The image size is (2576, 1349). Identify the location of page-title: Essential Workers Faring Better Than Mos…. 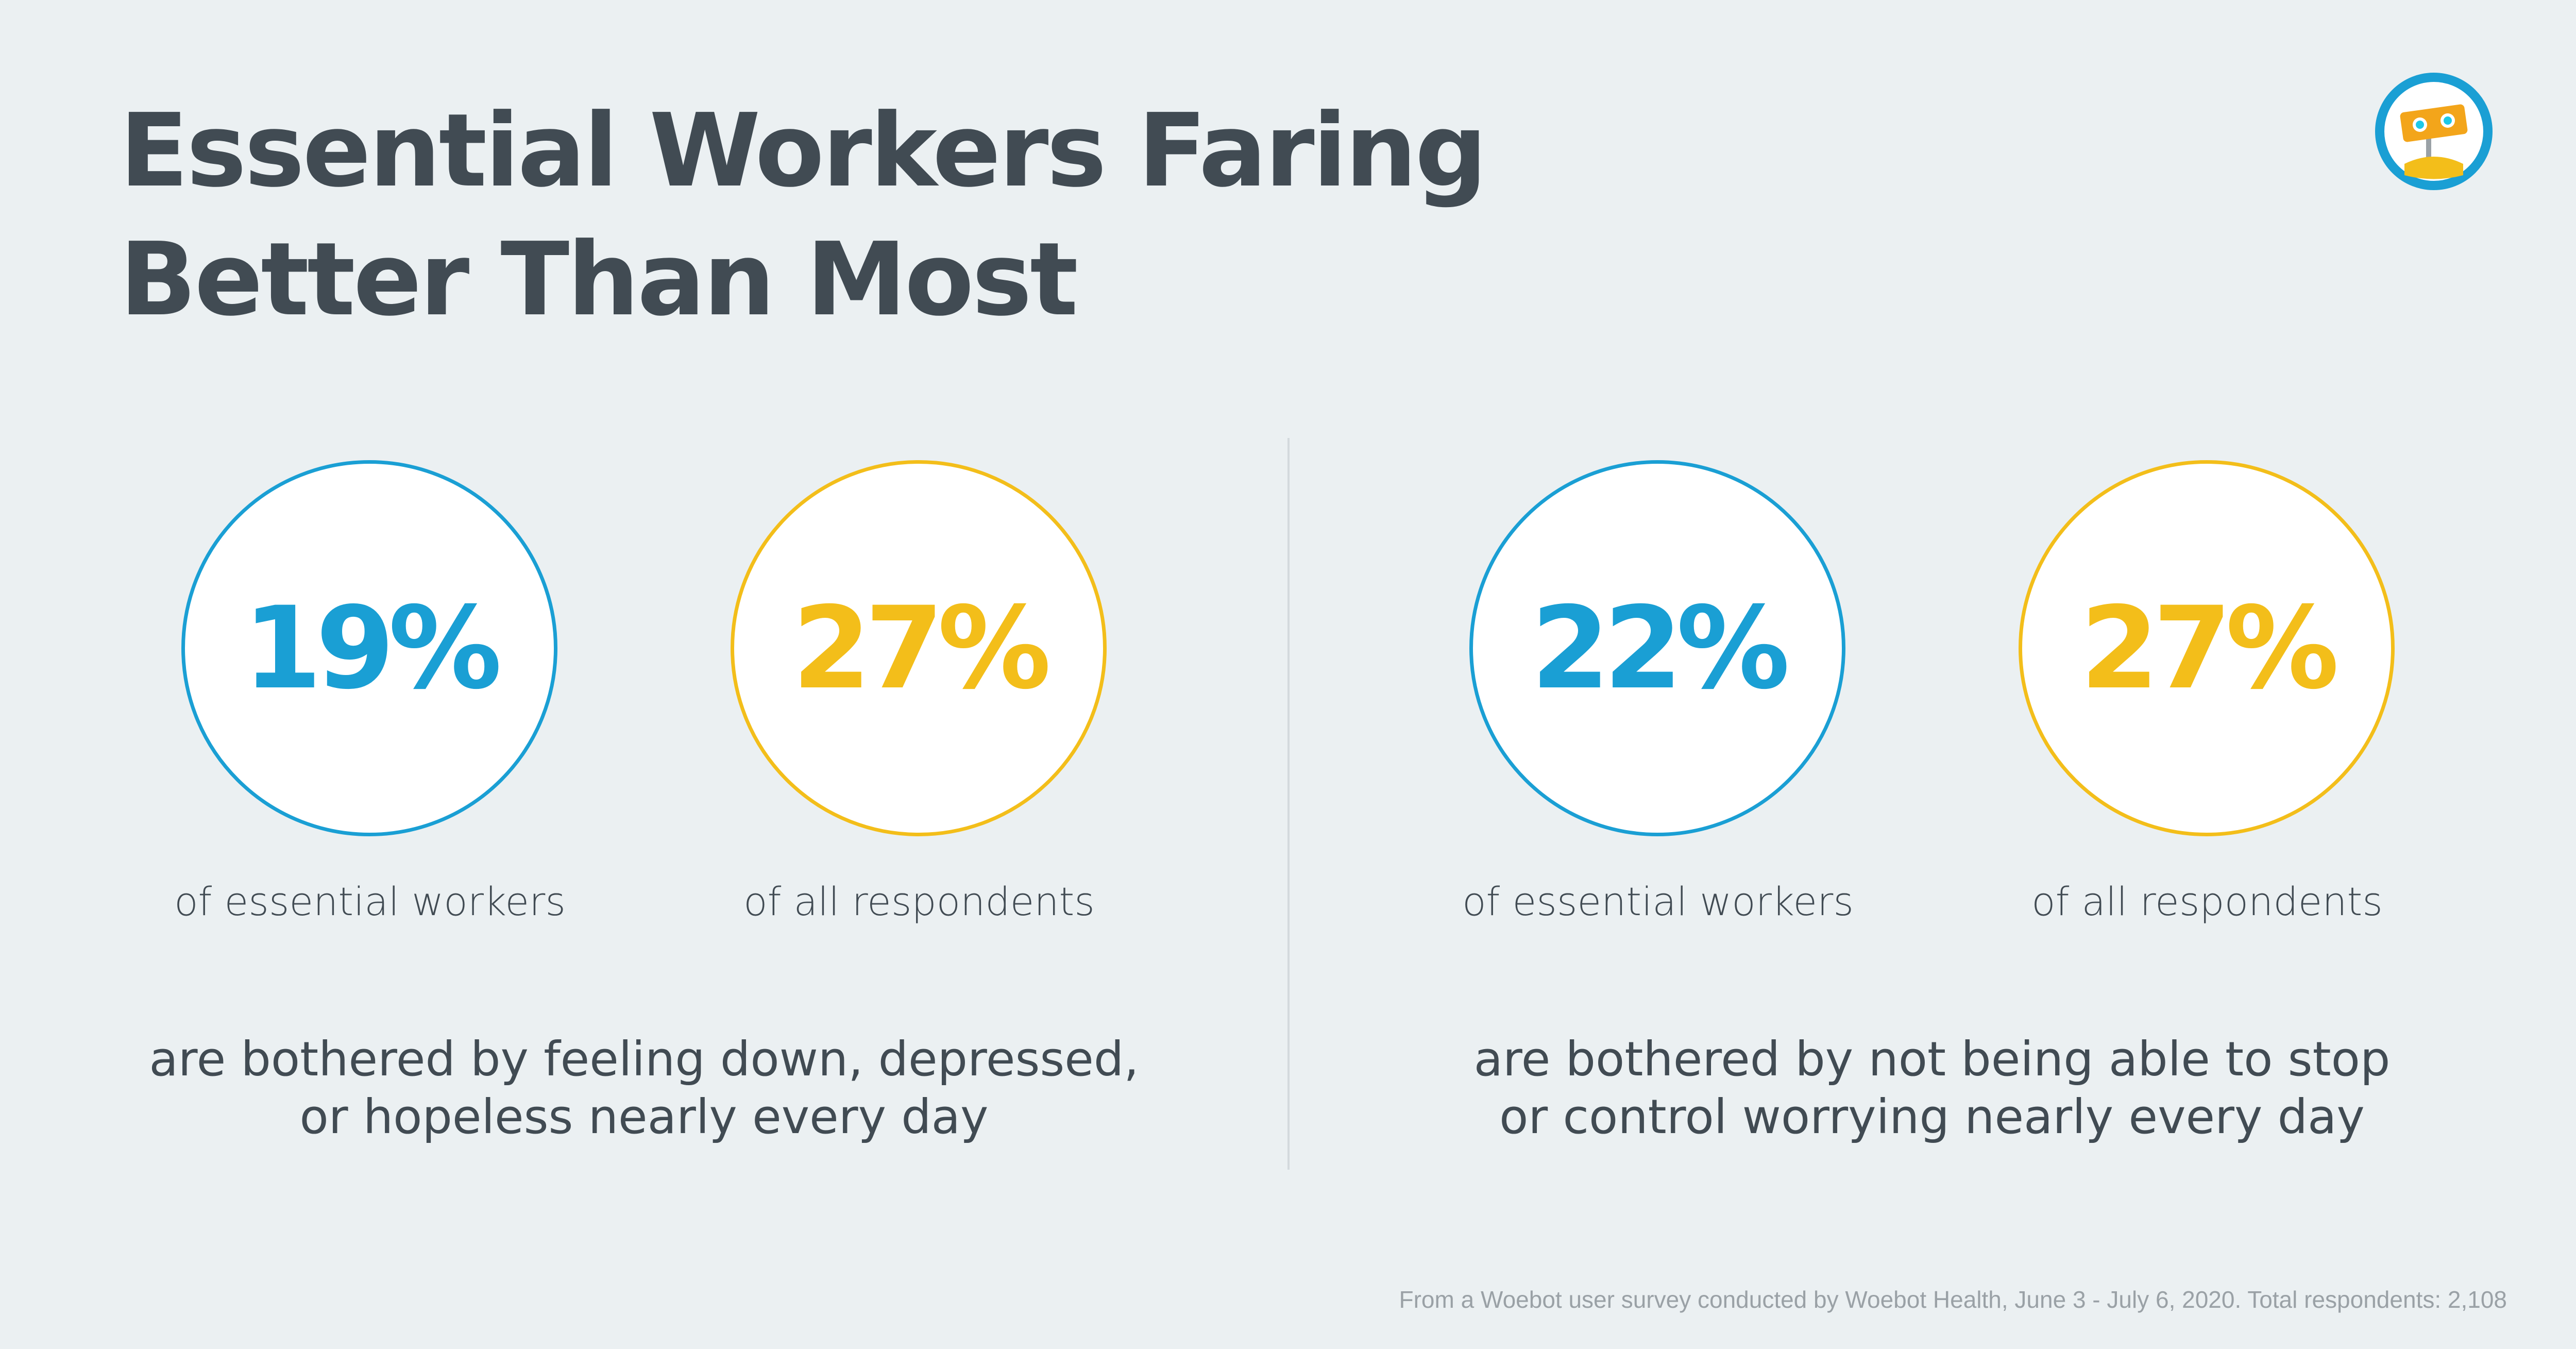
(804, 215).